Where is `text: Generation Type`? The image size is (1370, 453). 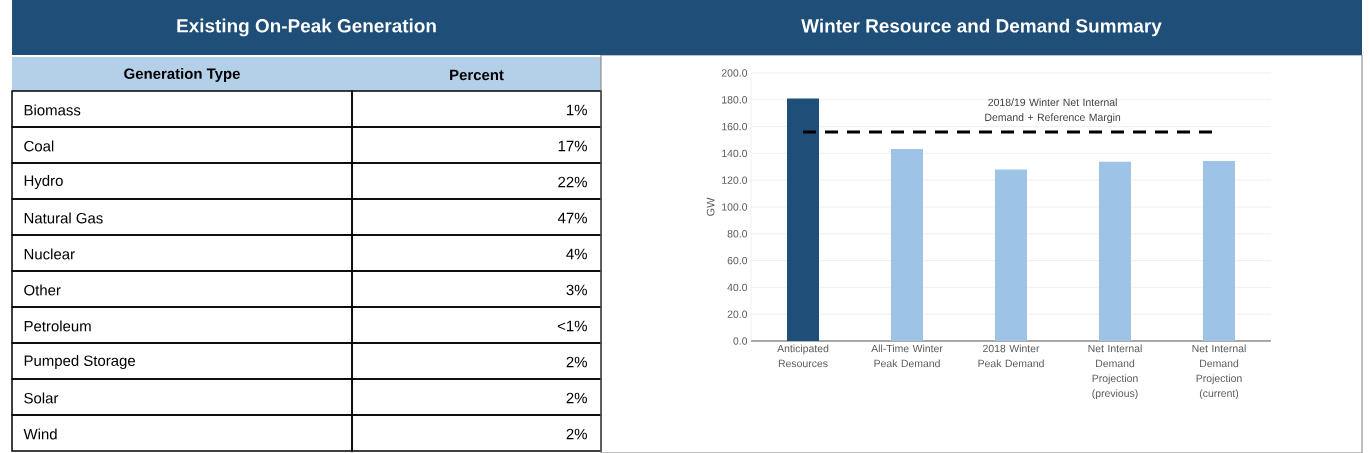 text: Generation Type is located at coordinates (182, 75).